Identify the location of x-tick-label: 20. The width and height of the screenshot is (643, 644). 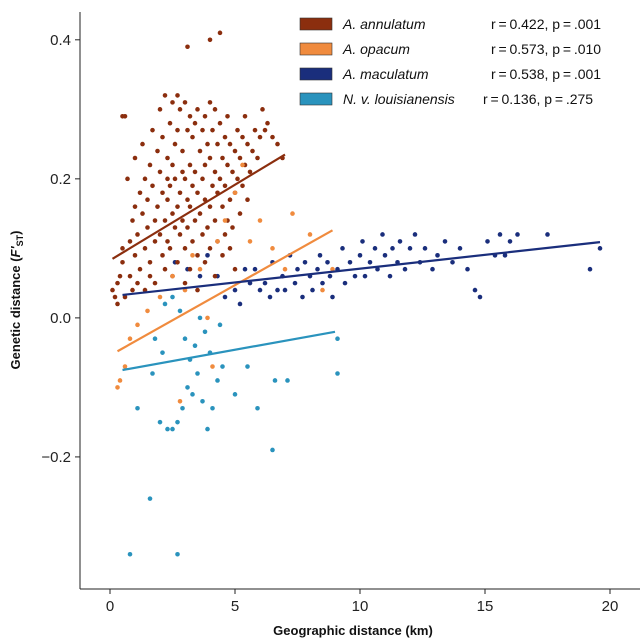
(610, 606).